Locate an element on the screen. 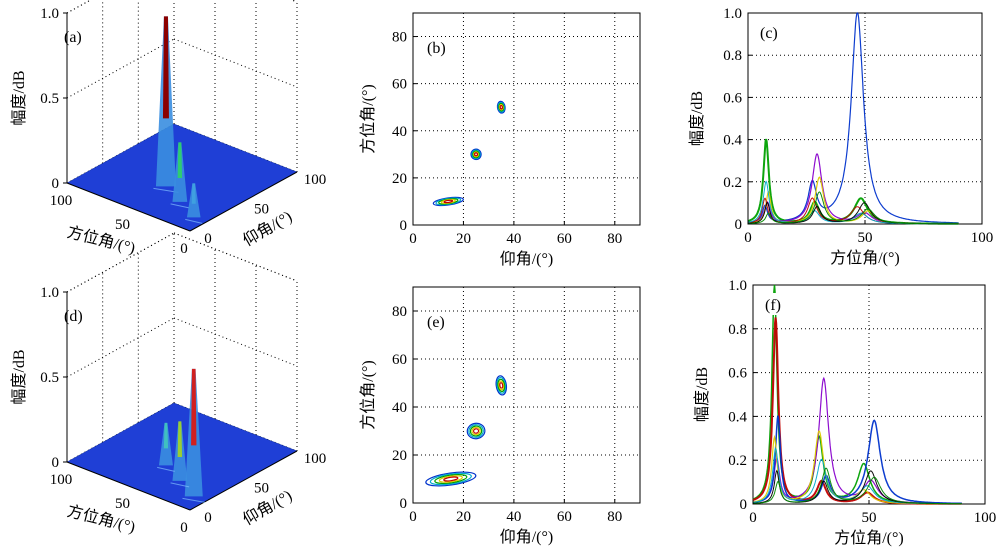 Image resolution: width=1000 pixels, height=552 pixels. panel-b-contour: 0 20 40 60 80 0 20 40 60 80 仰角/(°) 方位角/(°) (b) is located at coordinates (500, 140).